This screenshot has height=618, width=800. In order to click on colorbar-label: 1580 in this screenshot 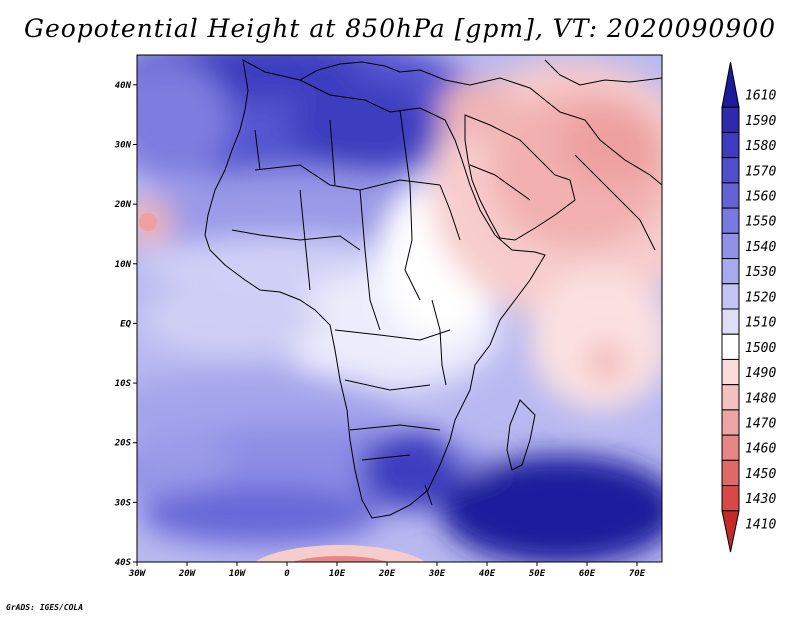, I will do `click(760, 146)`.